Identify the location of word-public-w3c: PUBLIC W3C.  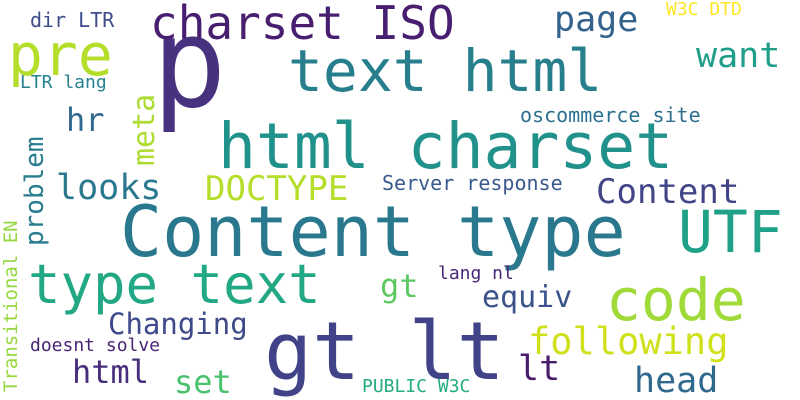
(416, 387).